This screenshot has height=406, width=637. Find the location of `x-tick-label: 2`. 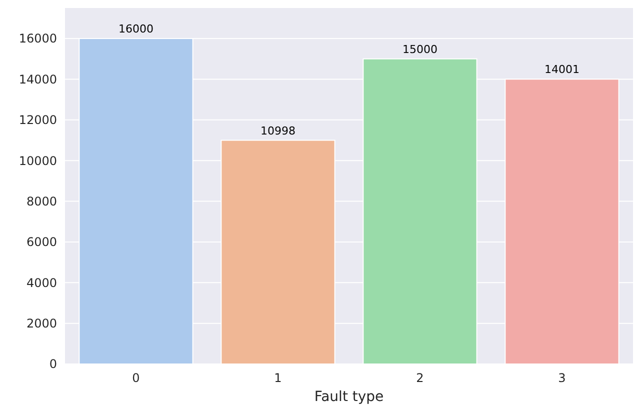

x-tick-label: 2 is located at coordinates (420, 378).